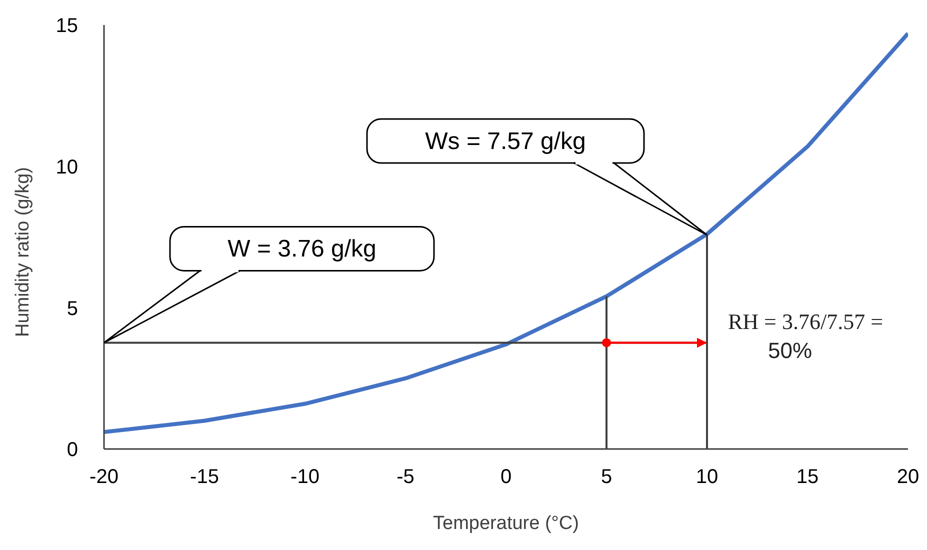 This screenshot has width=927, height=550. I want to click on x-tick-label: -15, so click(204, 477).